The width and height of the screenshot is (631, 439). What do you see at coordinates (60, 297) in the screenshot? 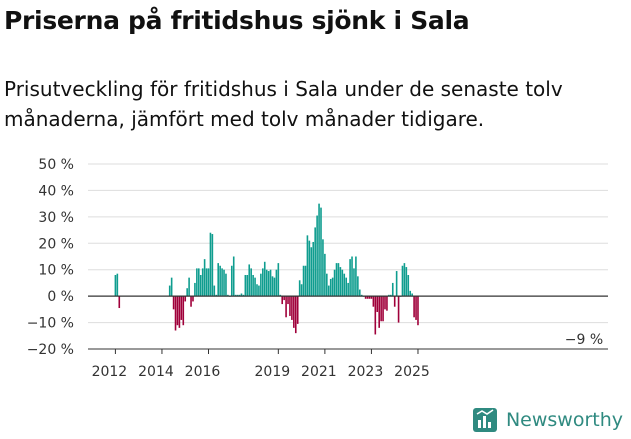
I see `y-tick-label: 0 %` at bounding box center [60, 297].